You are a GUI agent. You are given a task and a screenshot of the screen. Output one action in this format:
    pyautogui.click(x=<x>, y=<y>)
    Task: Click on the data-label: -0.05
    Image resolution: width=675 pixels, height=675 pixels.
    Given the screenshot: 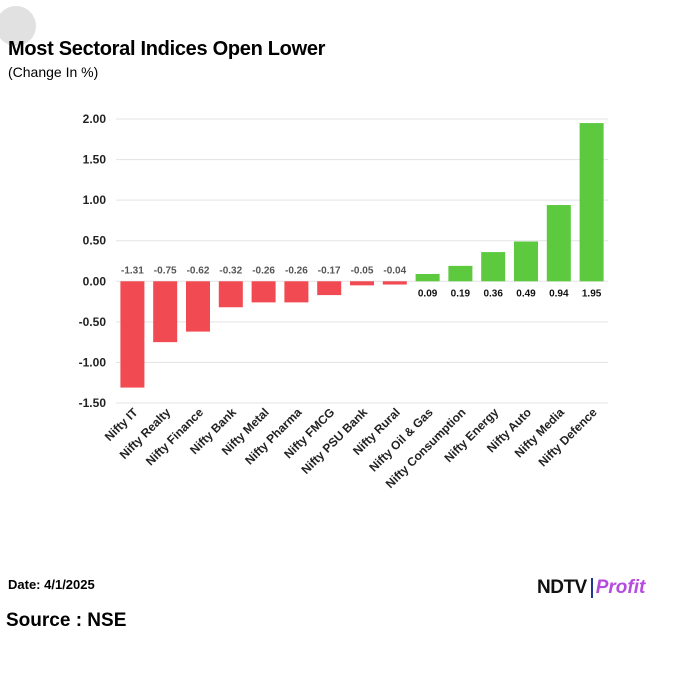 What is the action you would take?
    pyautogui.click(x=362, y=270)
    